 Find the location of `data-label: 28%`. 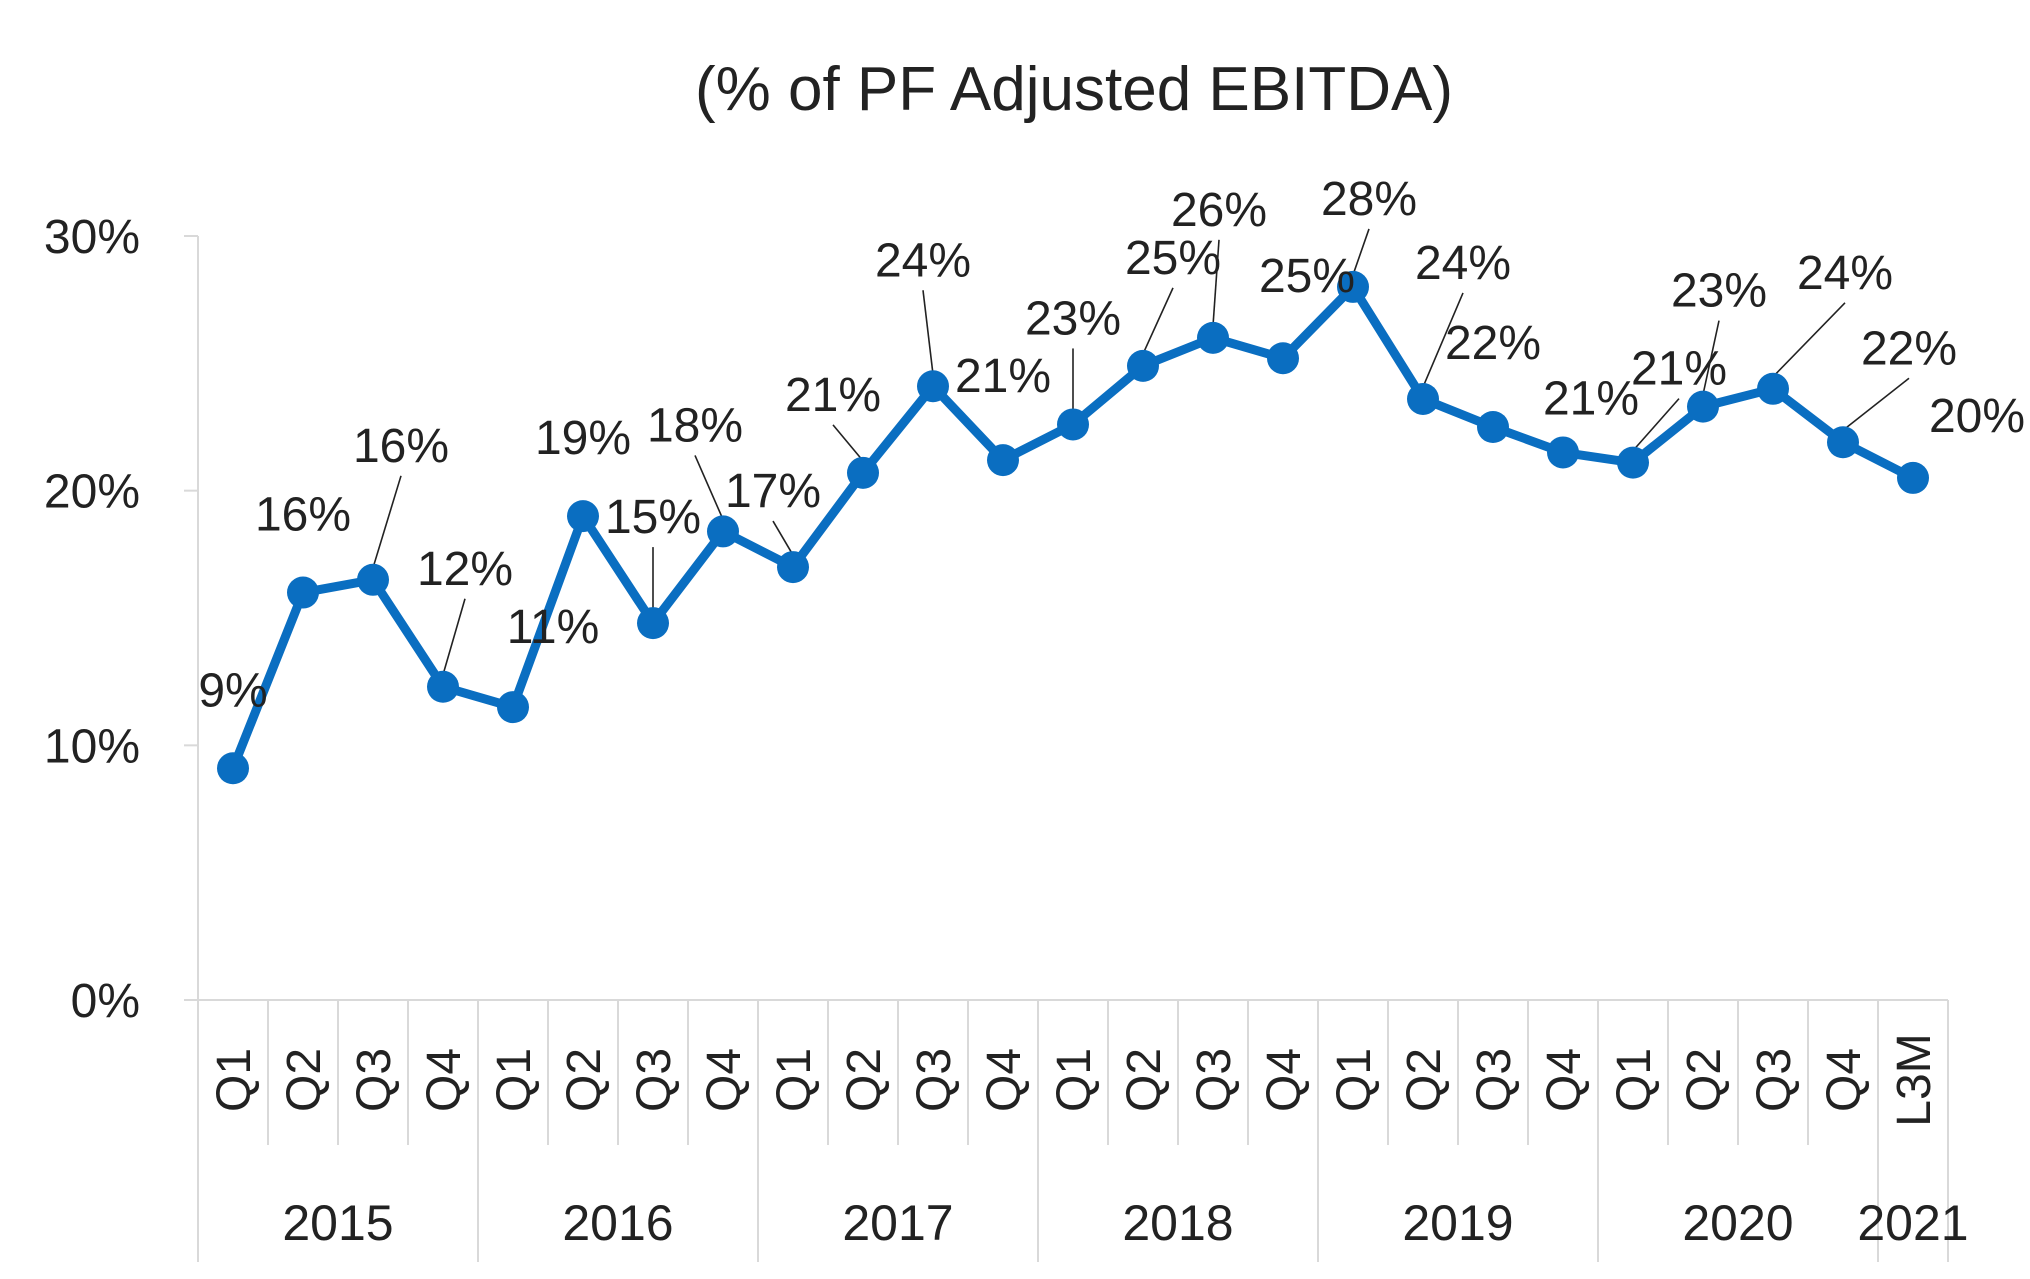

data-label: 28% is located at coordinates (1369, 199).